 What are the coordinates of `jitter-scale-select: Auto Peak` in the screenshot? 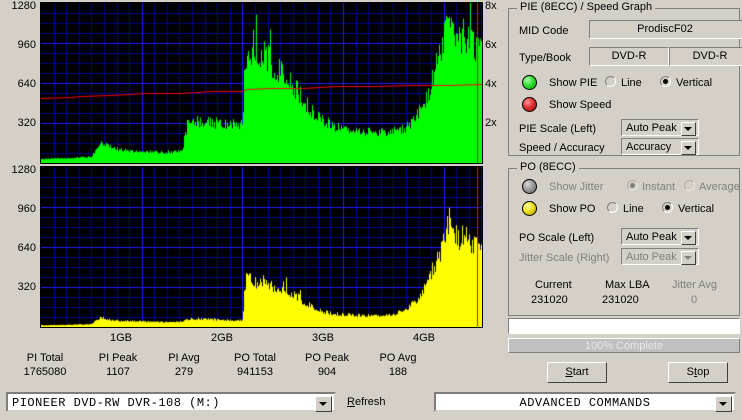 It's located at (660, 256).